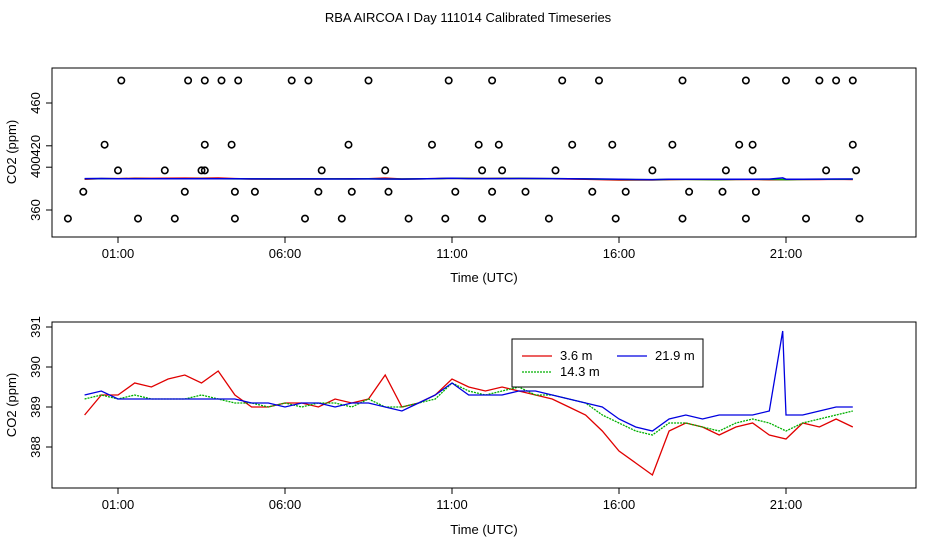 This screenshot has height=540, width=936. I want to click on top-y-axis-label: CO2 (ppm), so click(11, 152).